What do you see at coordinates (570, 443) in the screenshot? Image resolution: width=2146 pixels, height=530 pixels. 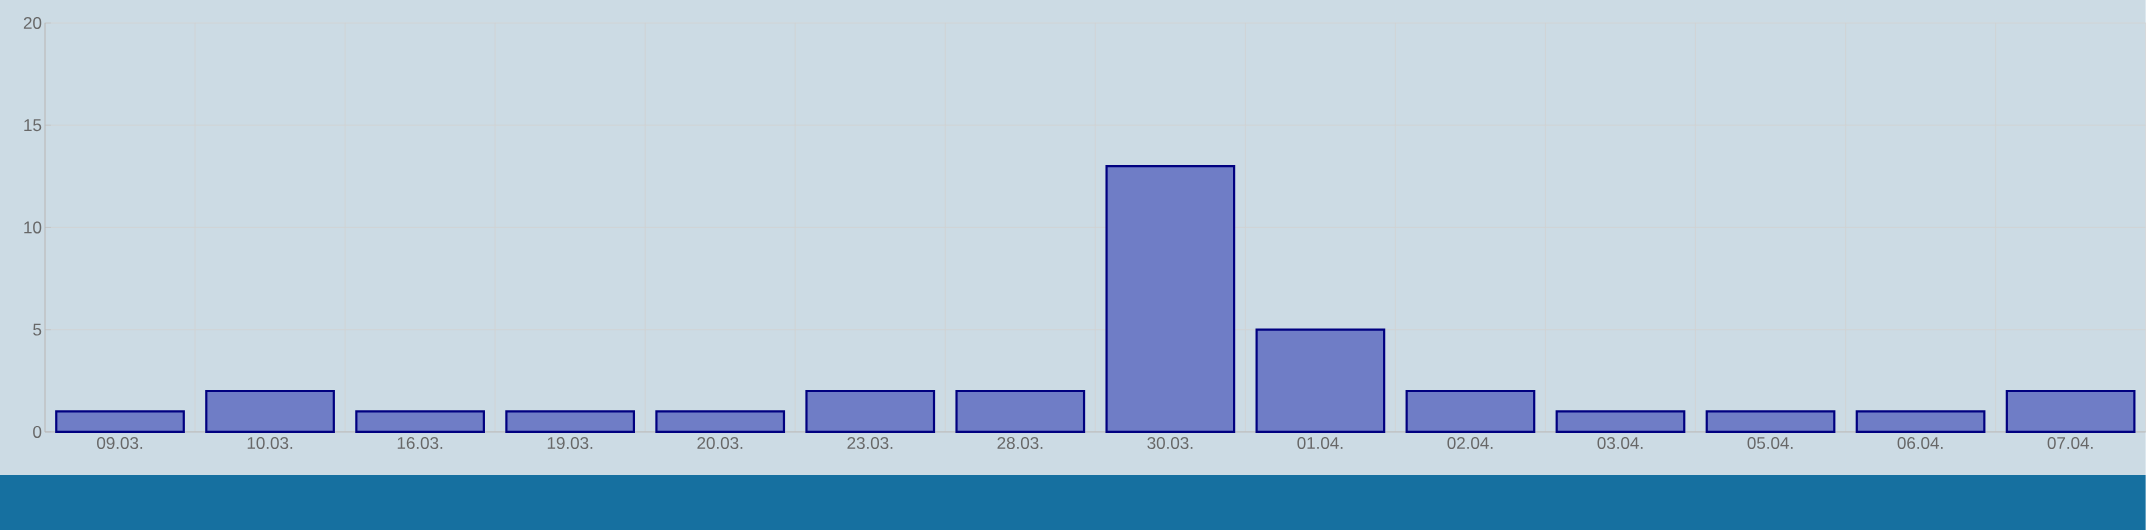 I see `x-tick-label: 19.03.` at bounding box center [570, 443].